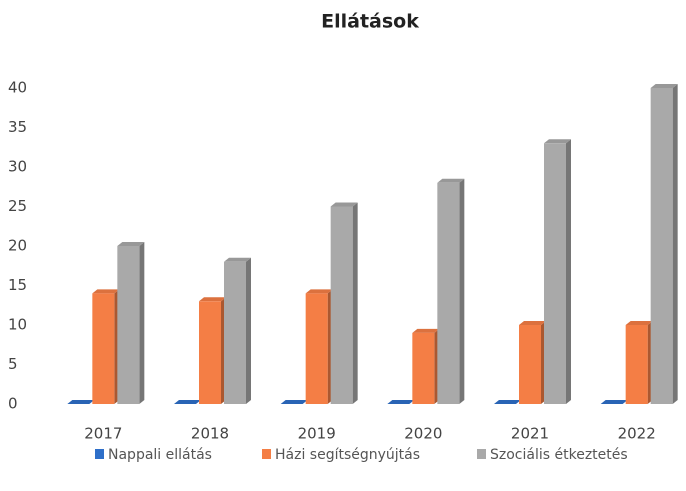 The width and height of the screenshot is (686, 491). What do you see at coordinates (13, 404) in the screenshot?
I see `y-tick-label: 0` at bounding box center [13, 404].